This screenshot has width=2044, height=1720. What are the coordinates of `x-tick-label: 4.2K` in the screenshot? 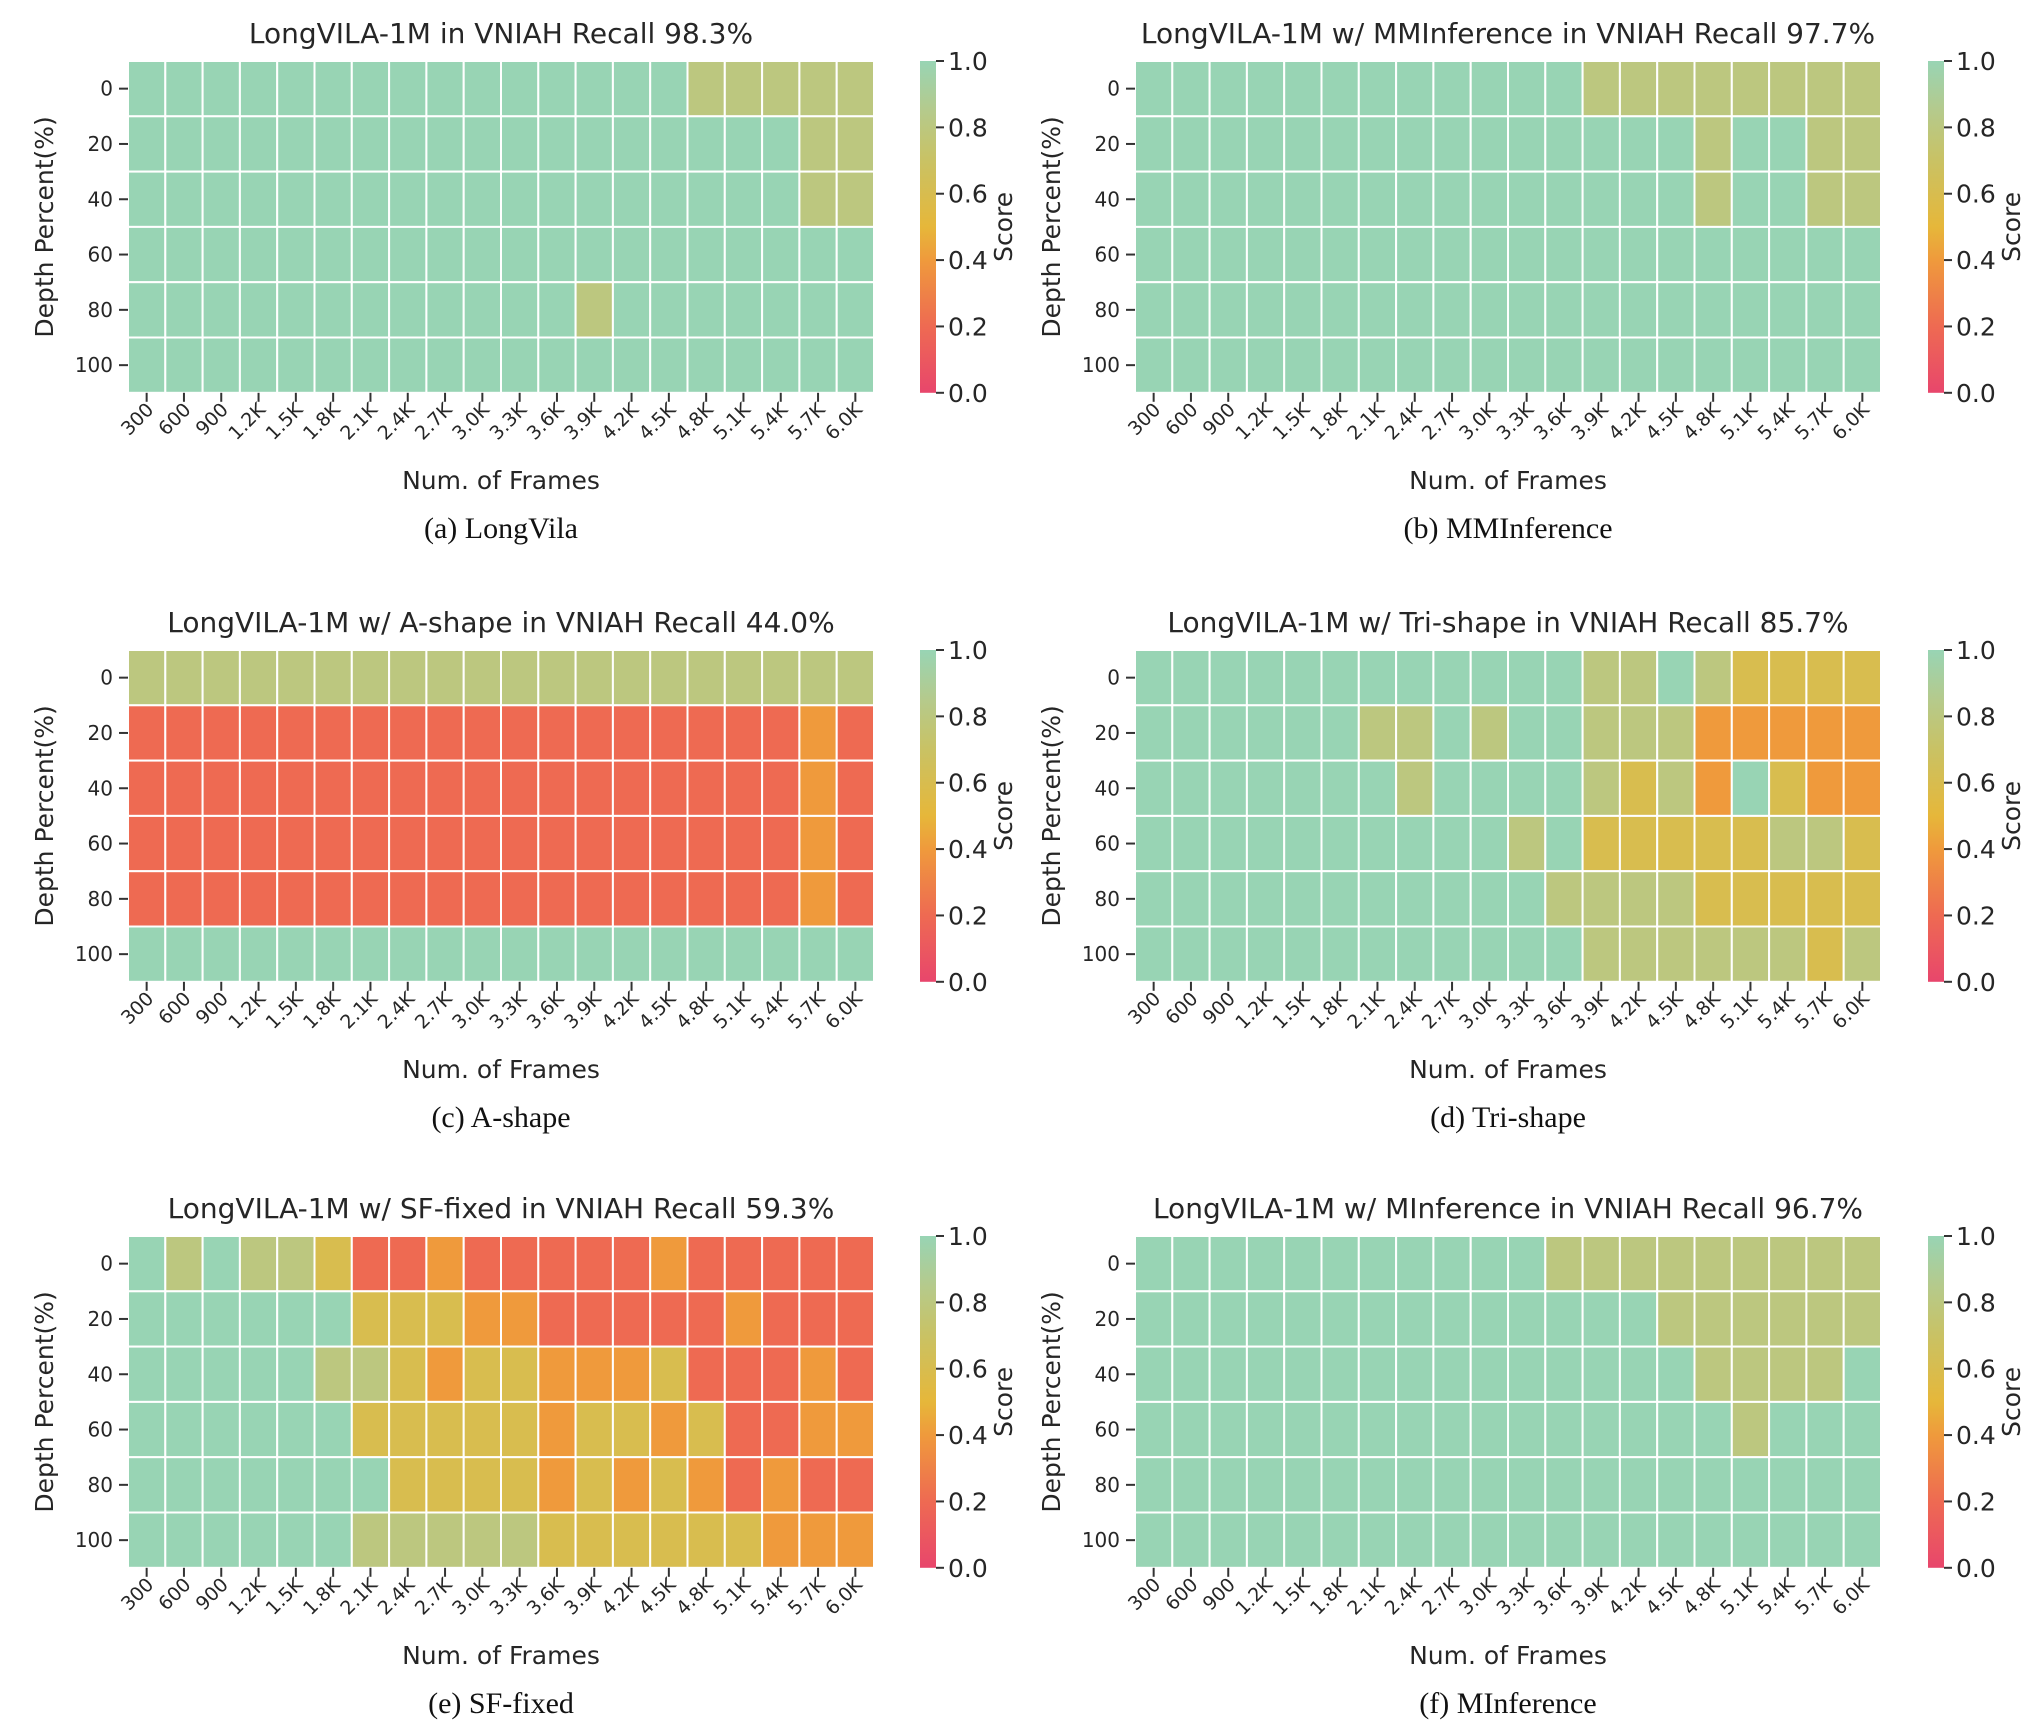 It's located at (620, 421).